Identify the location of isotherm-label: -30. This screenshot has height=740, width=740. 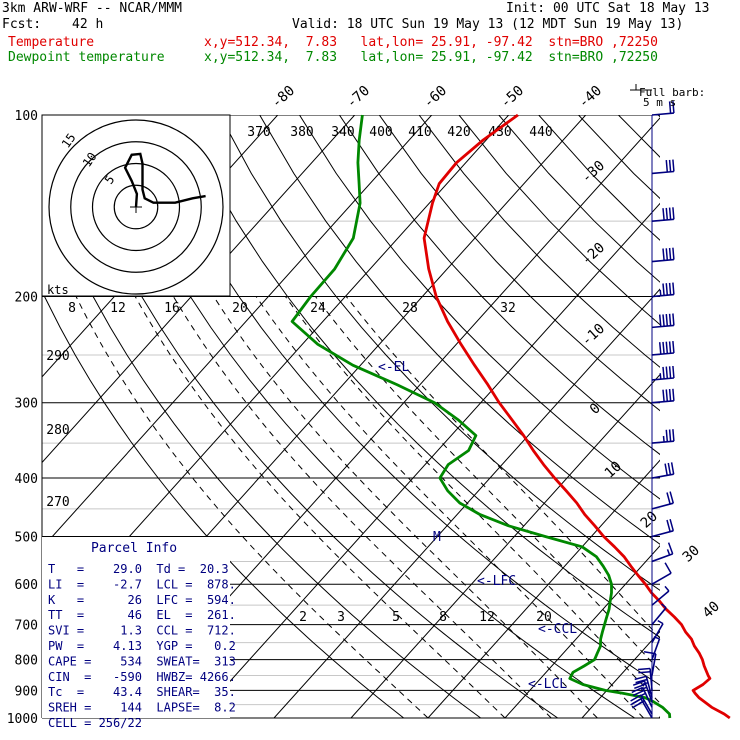
(594, 172).